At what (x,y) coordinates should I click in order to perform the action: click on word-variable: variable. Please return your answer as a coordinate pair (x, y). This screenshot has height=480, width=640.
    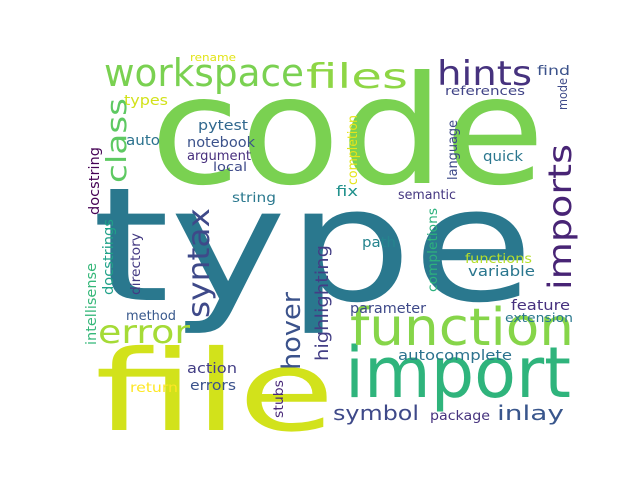
    Looking at the image, I should click on (501, 272).